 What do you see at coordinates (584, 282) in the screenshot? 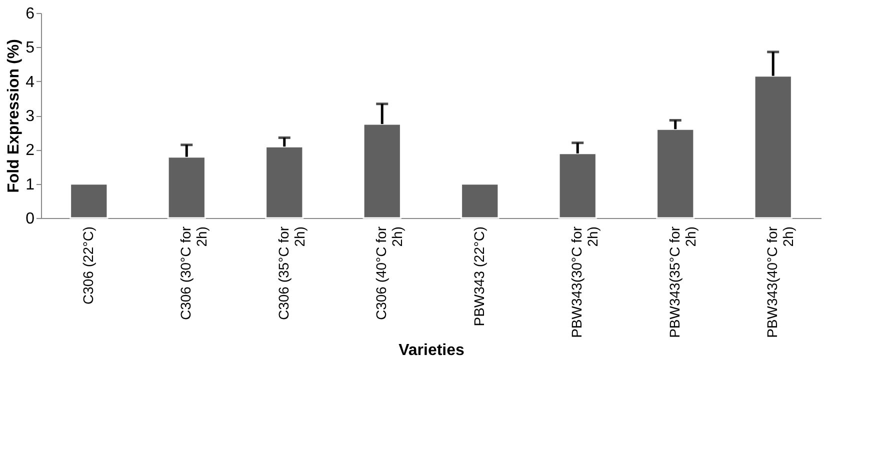
I see `x-tick-label: PBW343(30°C for 2h)` at bounding box center [584, 282].